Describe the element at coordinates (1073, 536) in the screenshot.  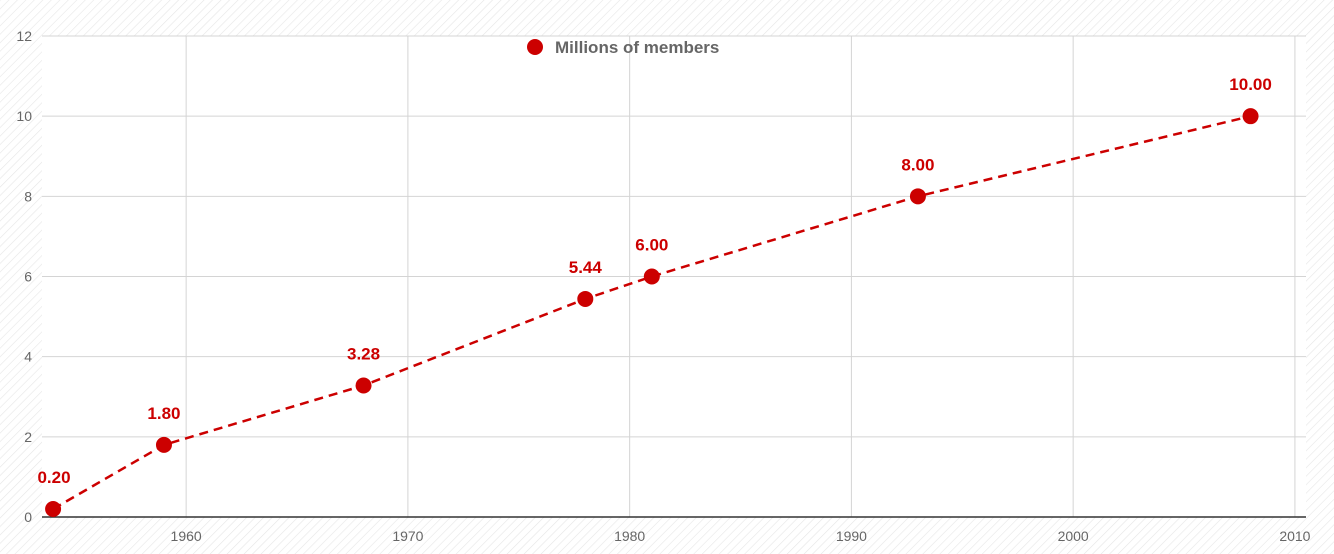
I see `x-tick-label: 2000` at that location.